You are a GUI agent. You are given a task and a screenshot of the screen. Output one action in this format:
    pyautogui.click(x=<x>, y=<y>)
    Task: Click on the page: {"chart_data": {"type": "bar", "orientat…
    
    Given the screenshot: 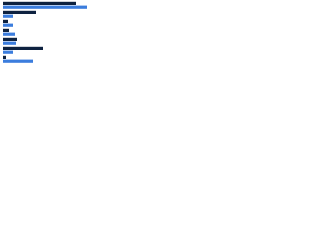 What is the action you would take?
    pyautogui.click(x=50, y=35)
    